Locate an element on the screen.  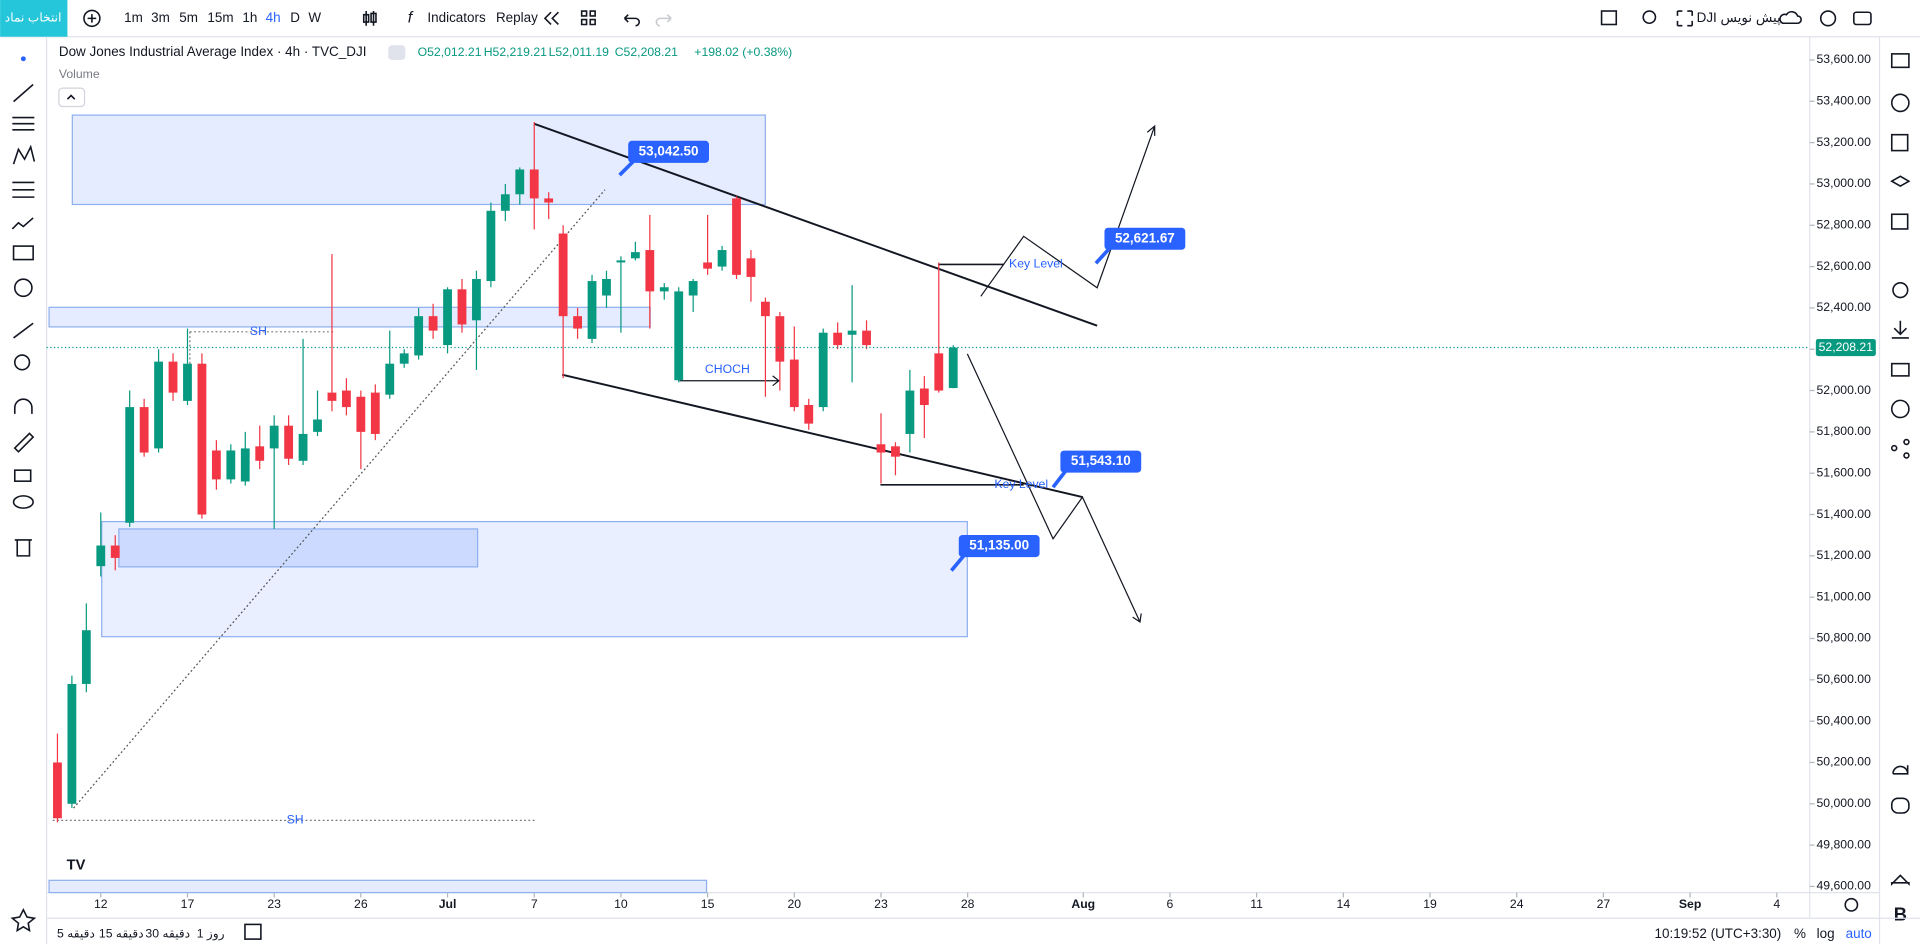
camera-icon is located at coordinates (1862, 18).